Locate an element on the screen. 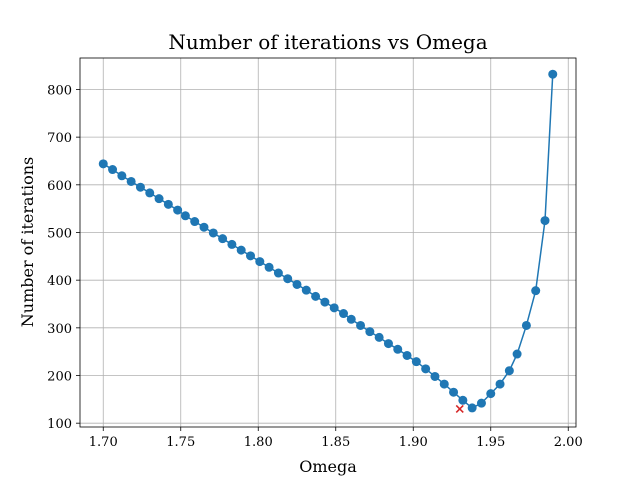 This screenshot has width=640, height=480. y-axis: 100 200 300 400 500 600 700 800 is located at coordinates (63, 257).